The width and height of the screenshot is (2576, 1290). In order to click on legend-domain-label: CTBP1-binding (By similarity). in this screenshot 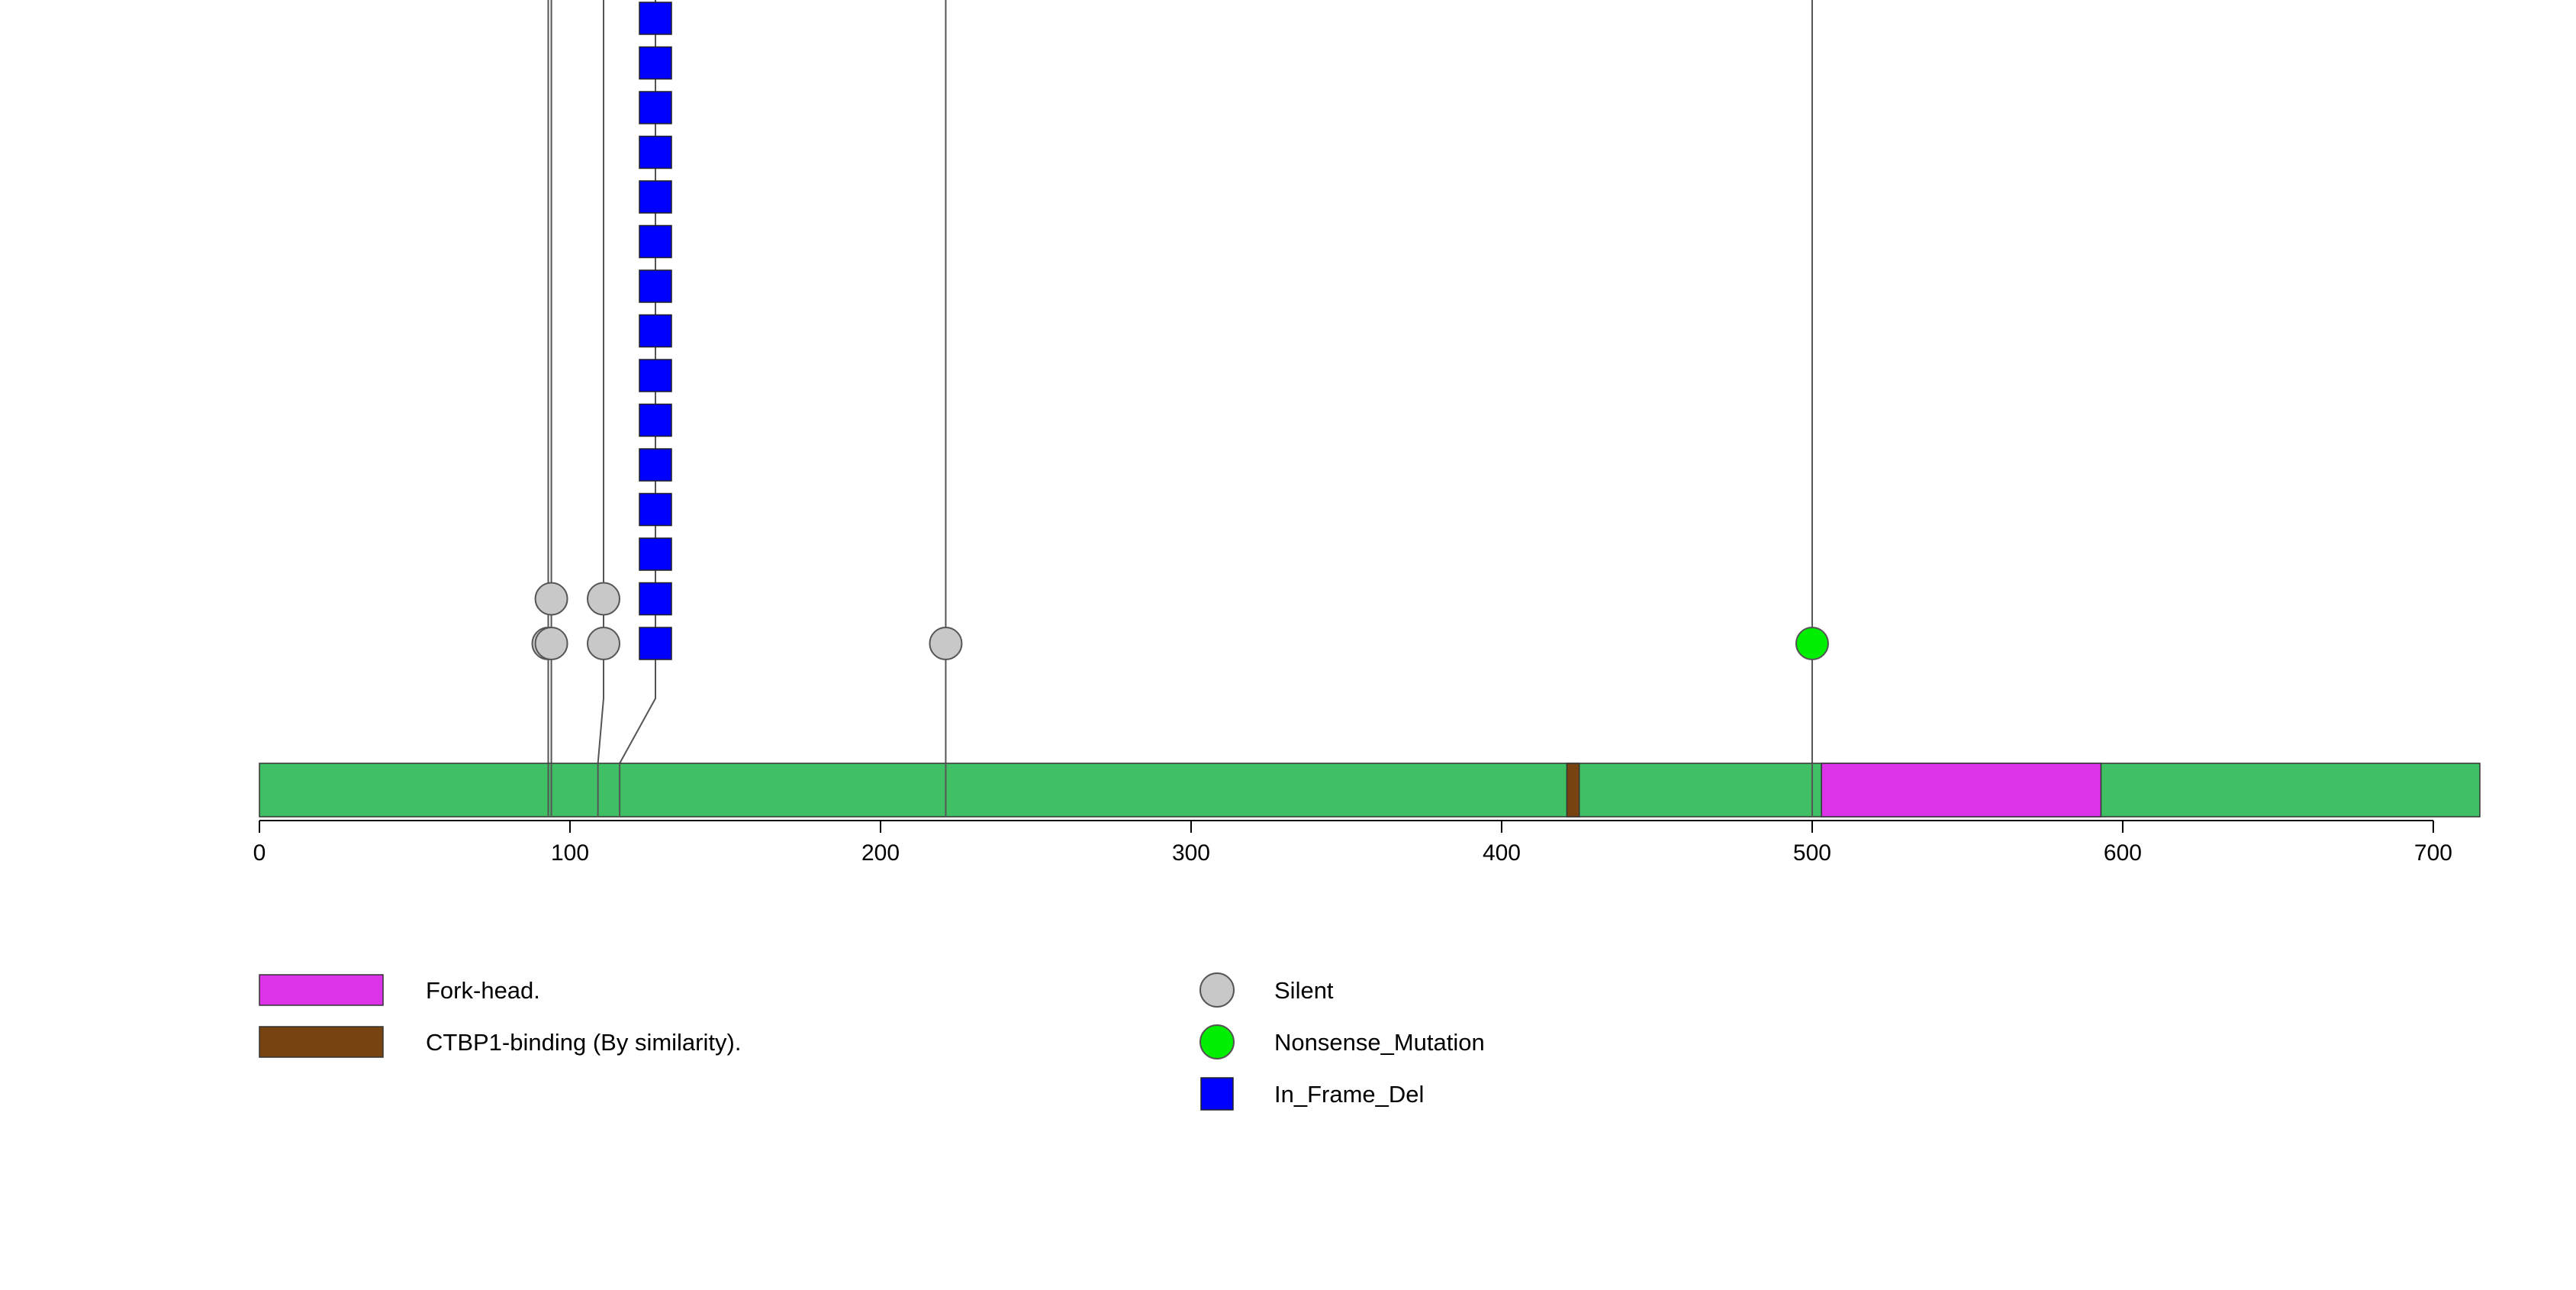, I will do `click(583, 1043)`.